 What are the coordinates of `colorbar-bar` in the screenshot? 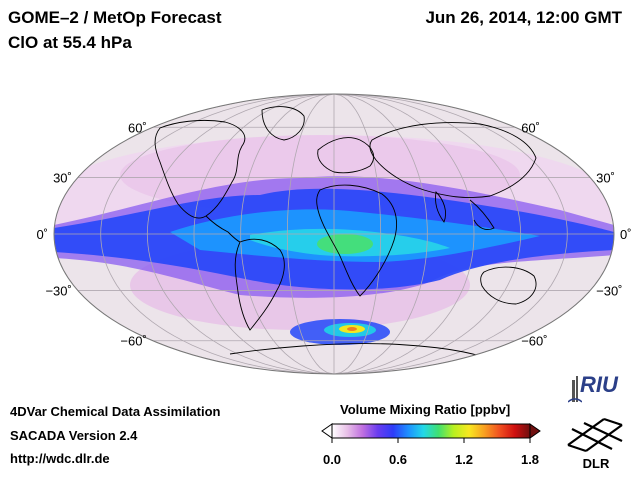 It's located at (431, 431).